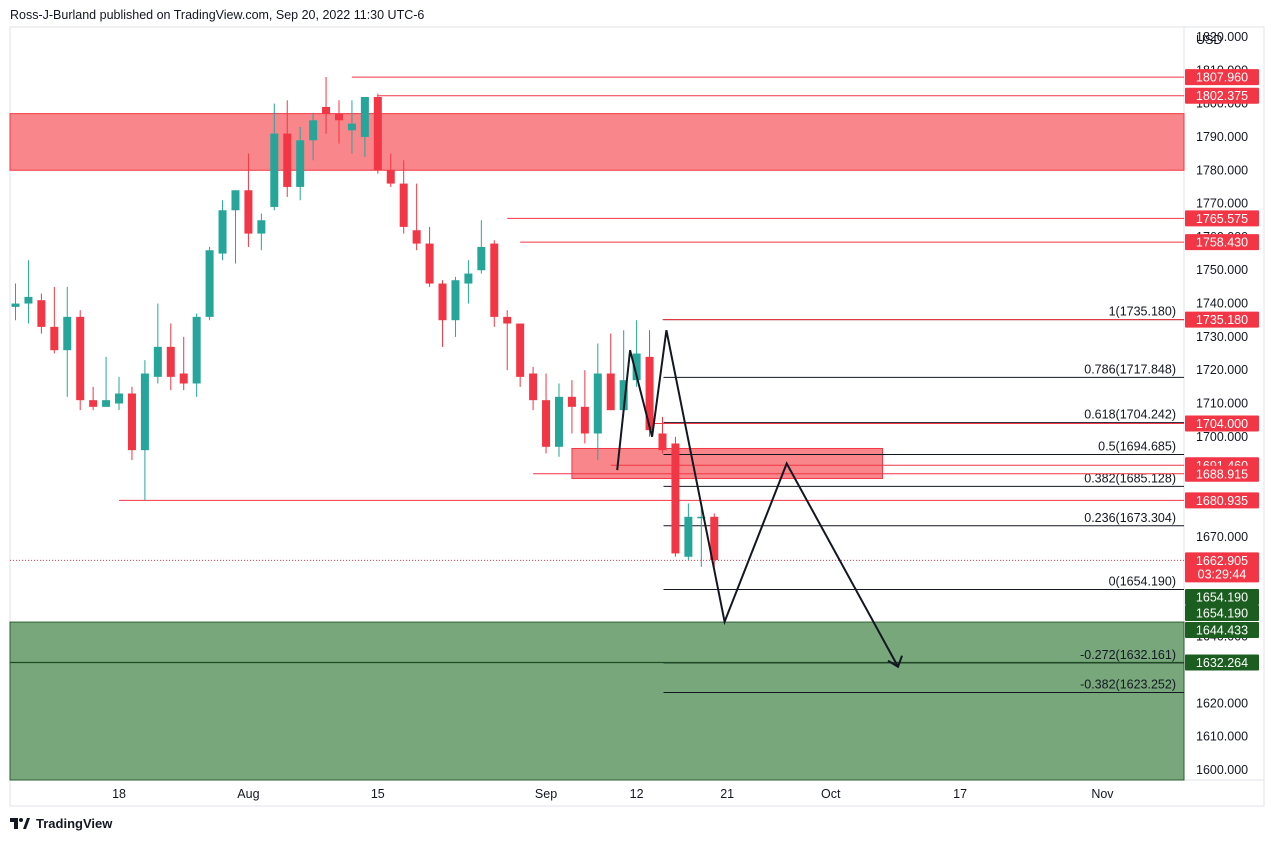  Describe the element at coordinates (1222, 320) in the screenshot. I see `price-level-badge: 1735.180` at that location.